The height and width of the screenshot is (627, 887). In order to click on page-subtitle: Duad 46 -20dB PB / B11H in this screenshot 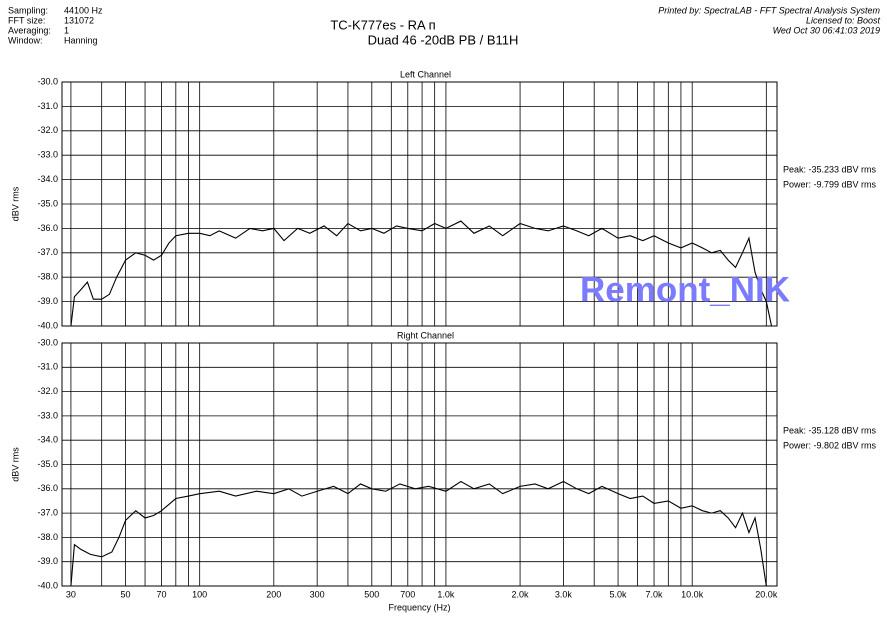, I will do `click(443, 39)`.